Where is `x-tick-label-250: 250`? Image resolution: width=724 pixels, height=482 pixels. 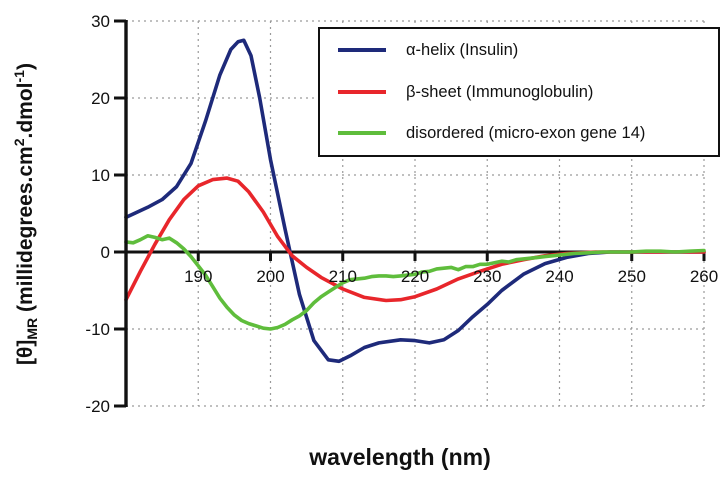
x-tick-label-250: 250 is located at coordinates (632, 276).